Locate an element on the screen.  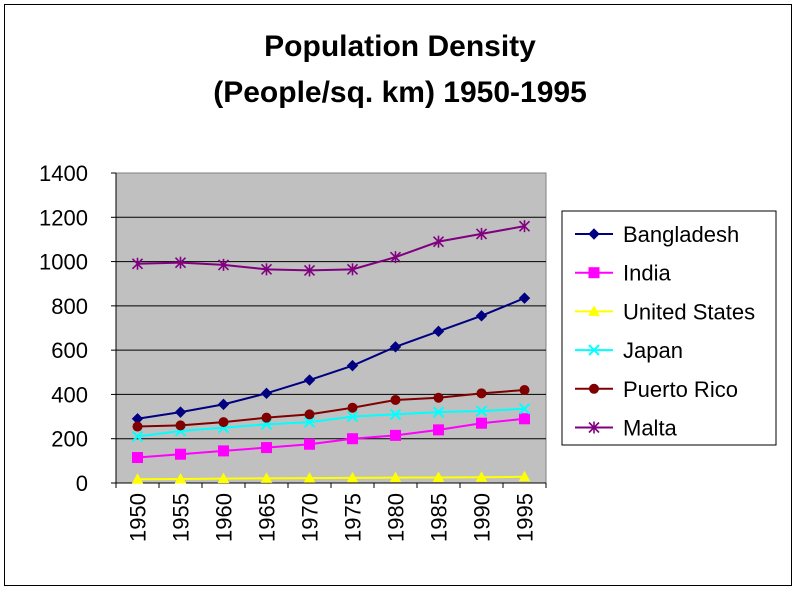
series-line-puerto-rico is located at coordinates (331, 408).